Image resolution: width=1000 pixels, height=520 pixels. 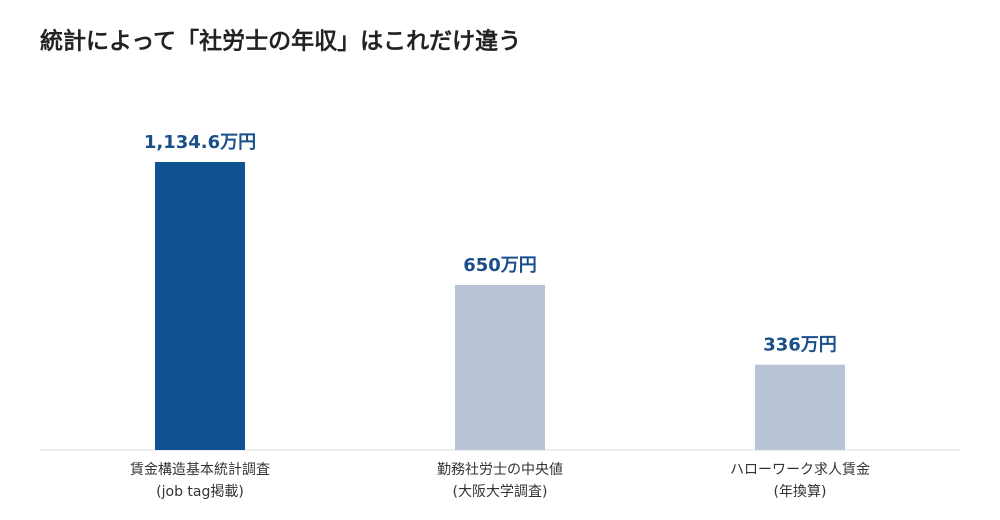 I want to click on x-tick-label: 賃金構造基本統計調査, so click(x=200, y=469).